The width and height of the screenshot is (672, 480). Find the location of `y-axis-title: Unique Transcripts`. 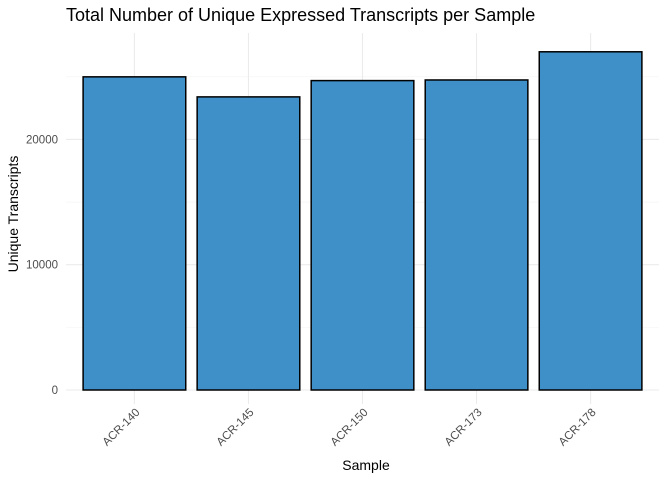

y-axis-title: Unique Transcripts is located at coordinates (13, 214).